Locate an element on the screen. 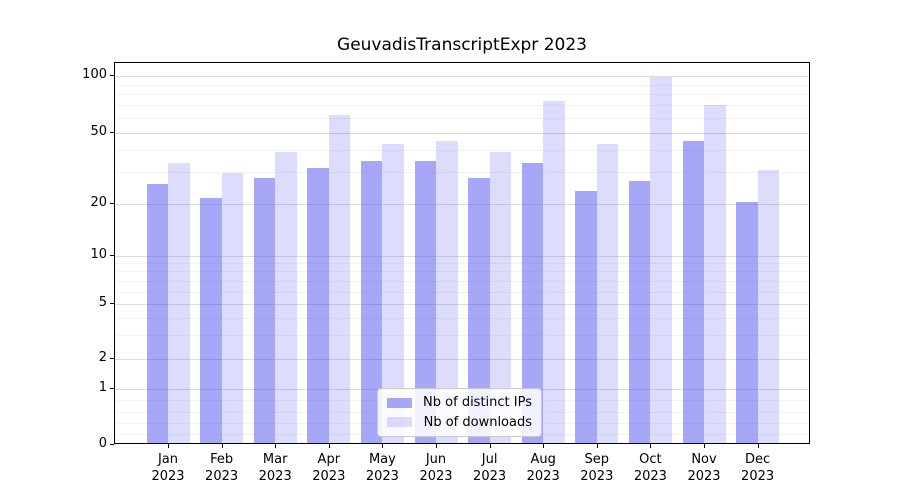 The image size is (900, 500). y-axis-tick-label: 5 is located at coordinates (102, 303).